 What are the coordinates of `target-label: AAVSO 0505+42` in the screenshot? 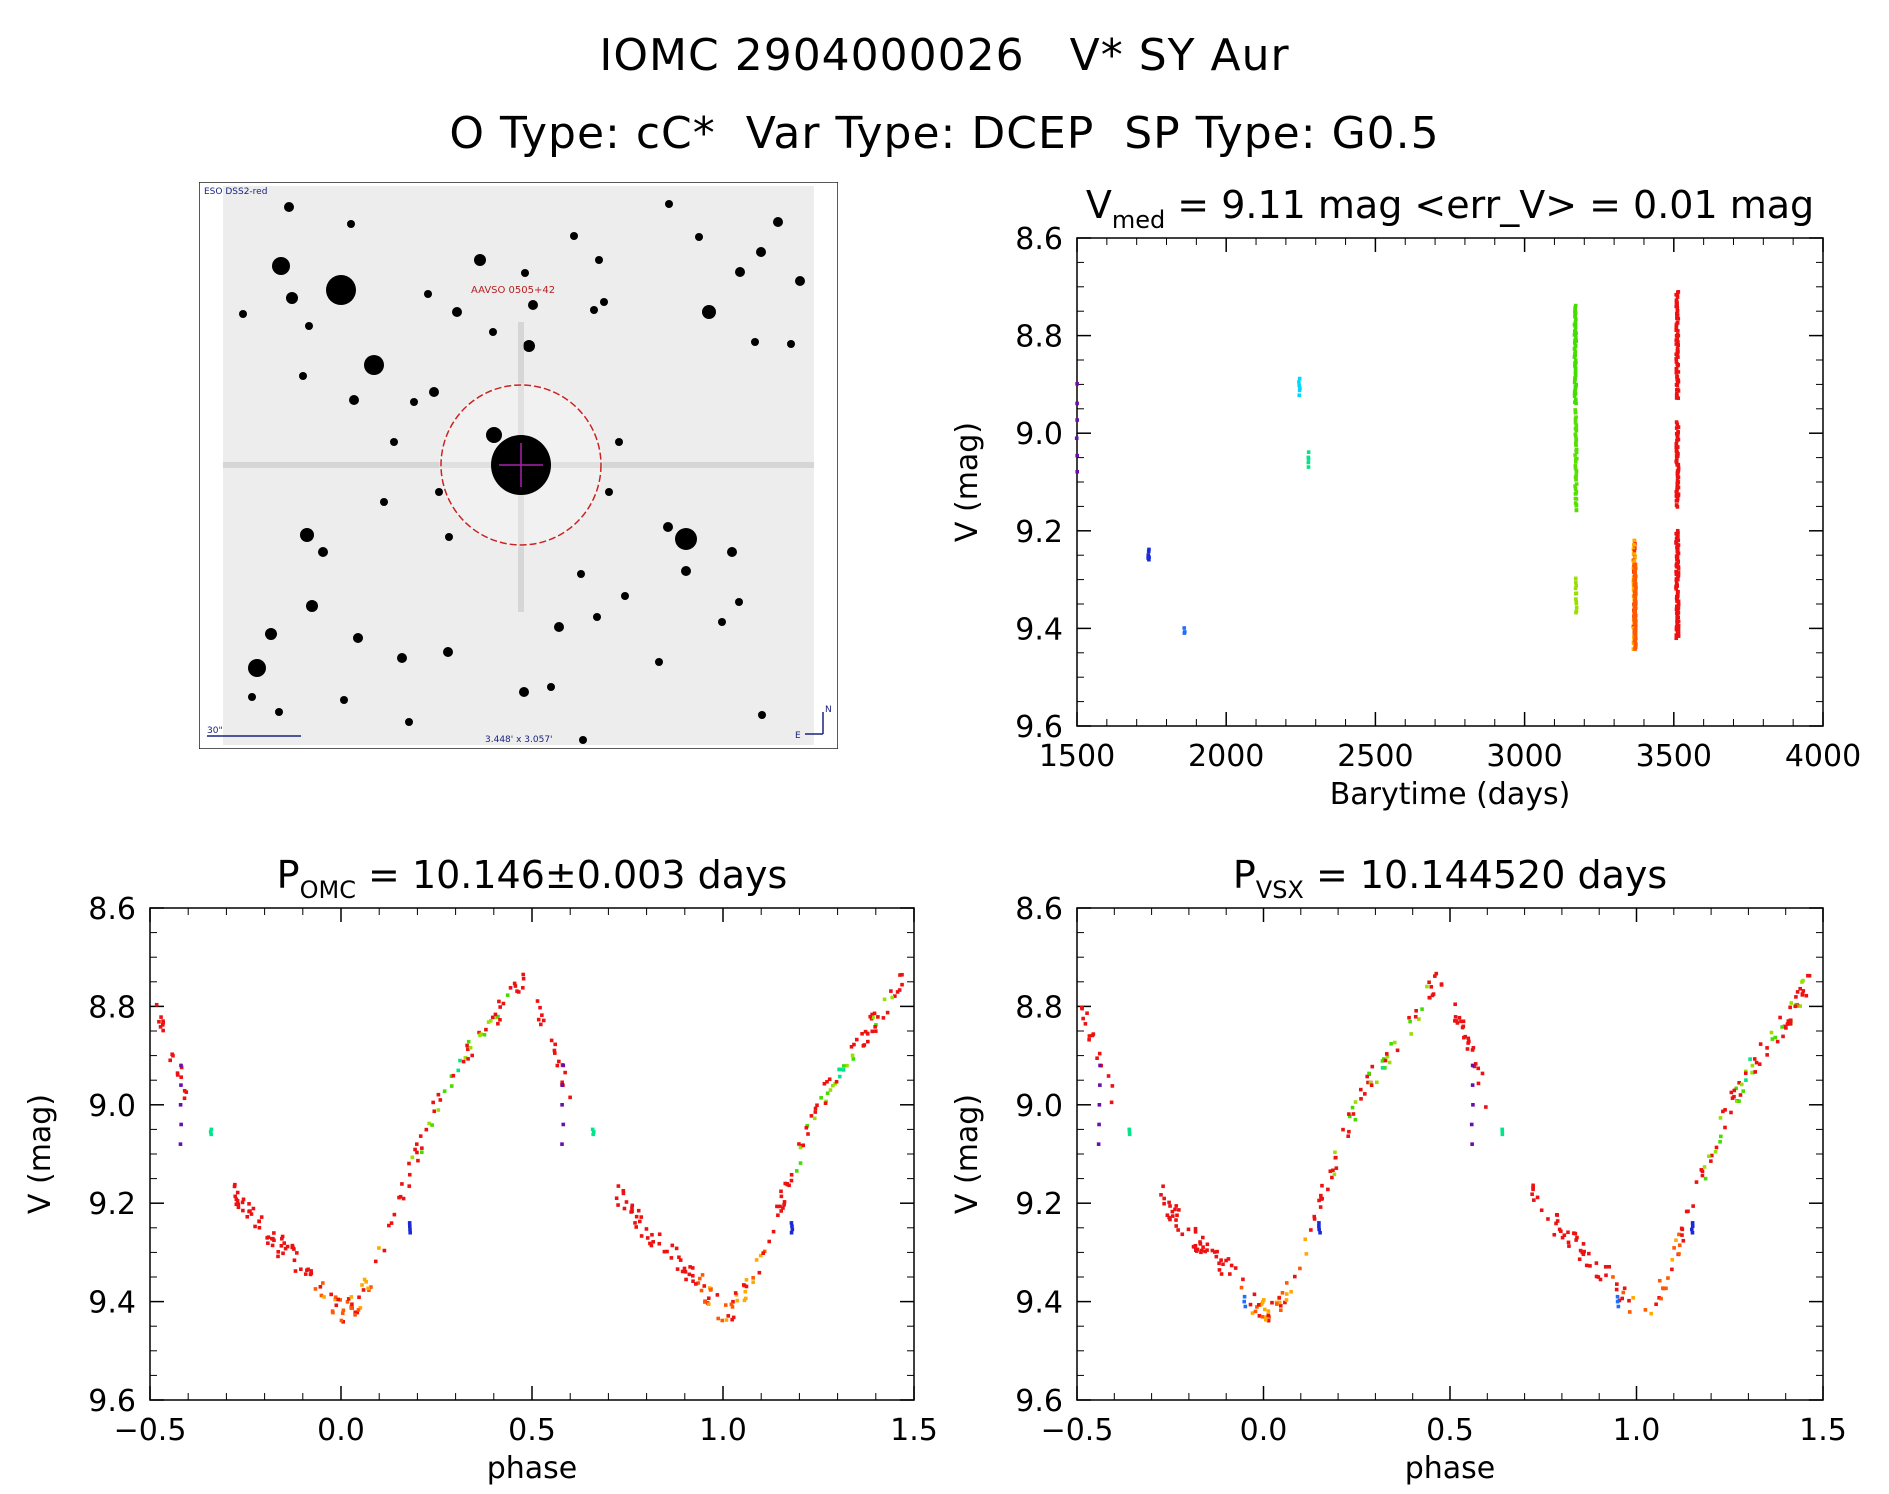 It's located at (513, 290).